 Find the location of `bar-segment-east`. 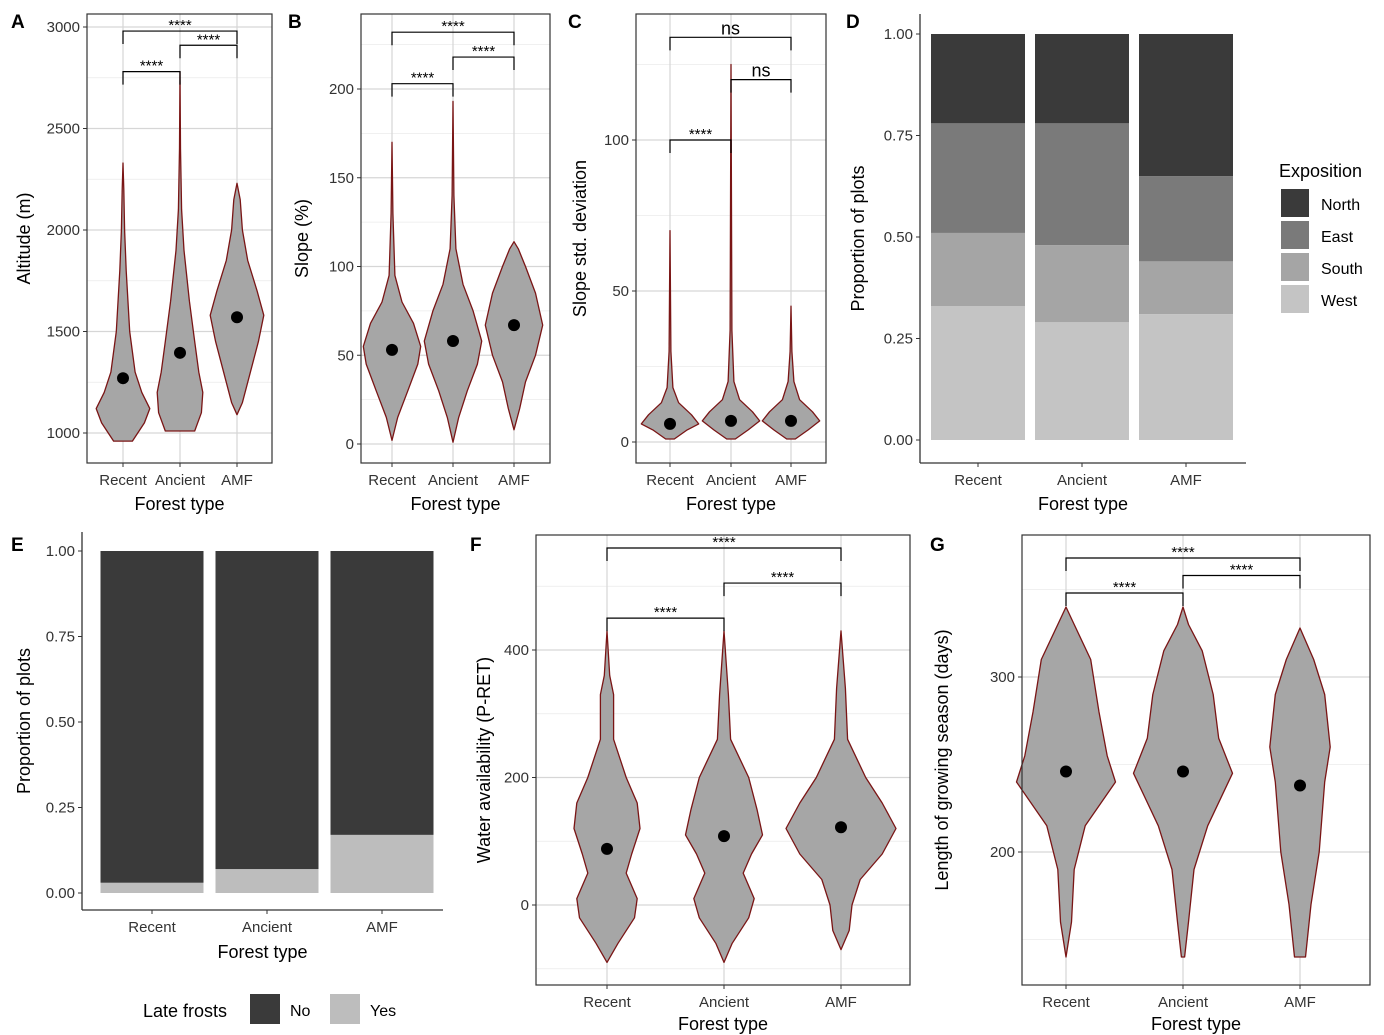

bar-segment-east is located at coordinates (1082, 184).